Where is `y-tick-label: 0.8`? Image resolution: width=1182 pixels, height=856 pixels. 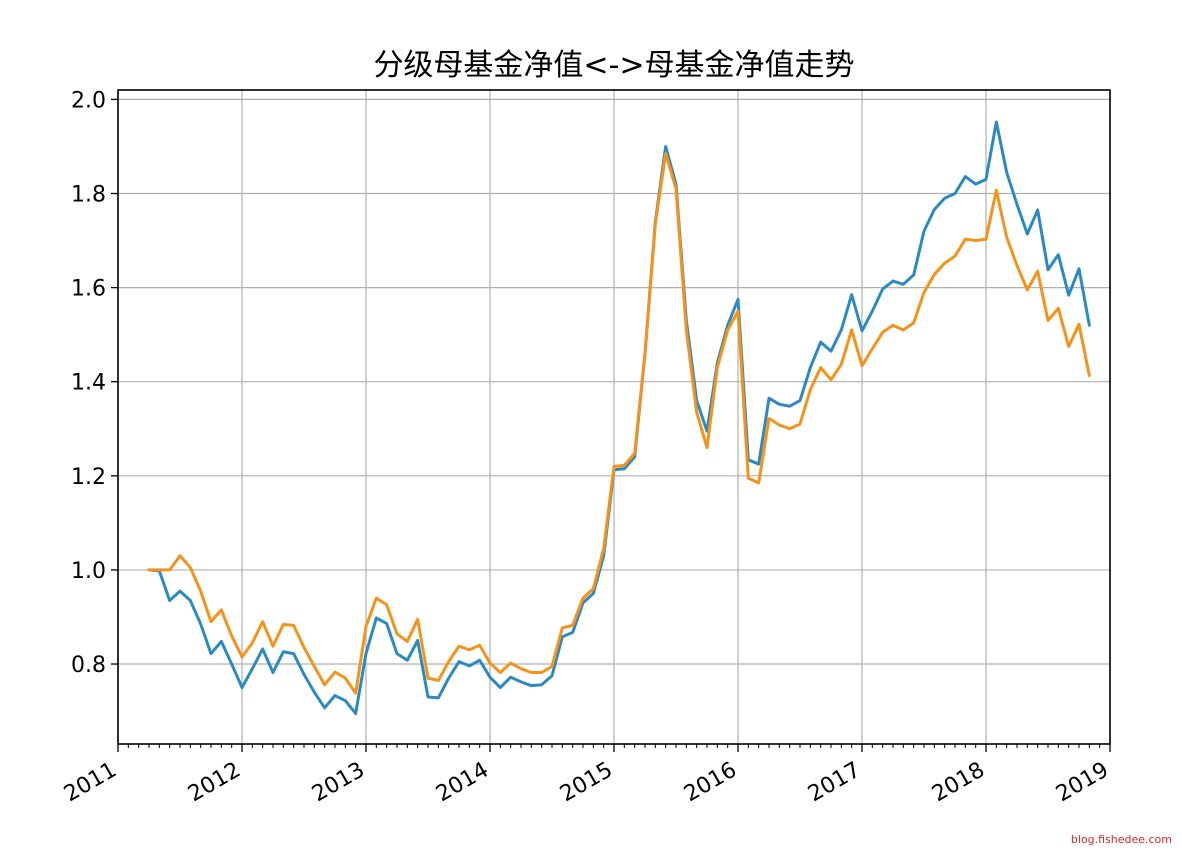 y-tick-label: 0.8 is located at coordinates (88, 665).